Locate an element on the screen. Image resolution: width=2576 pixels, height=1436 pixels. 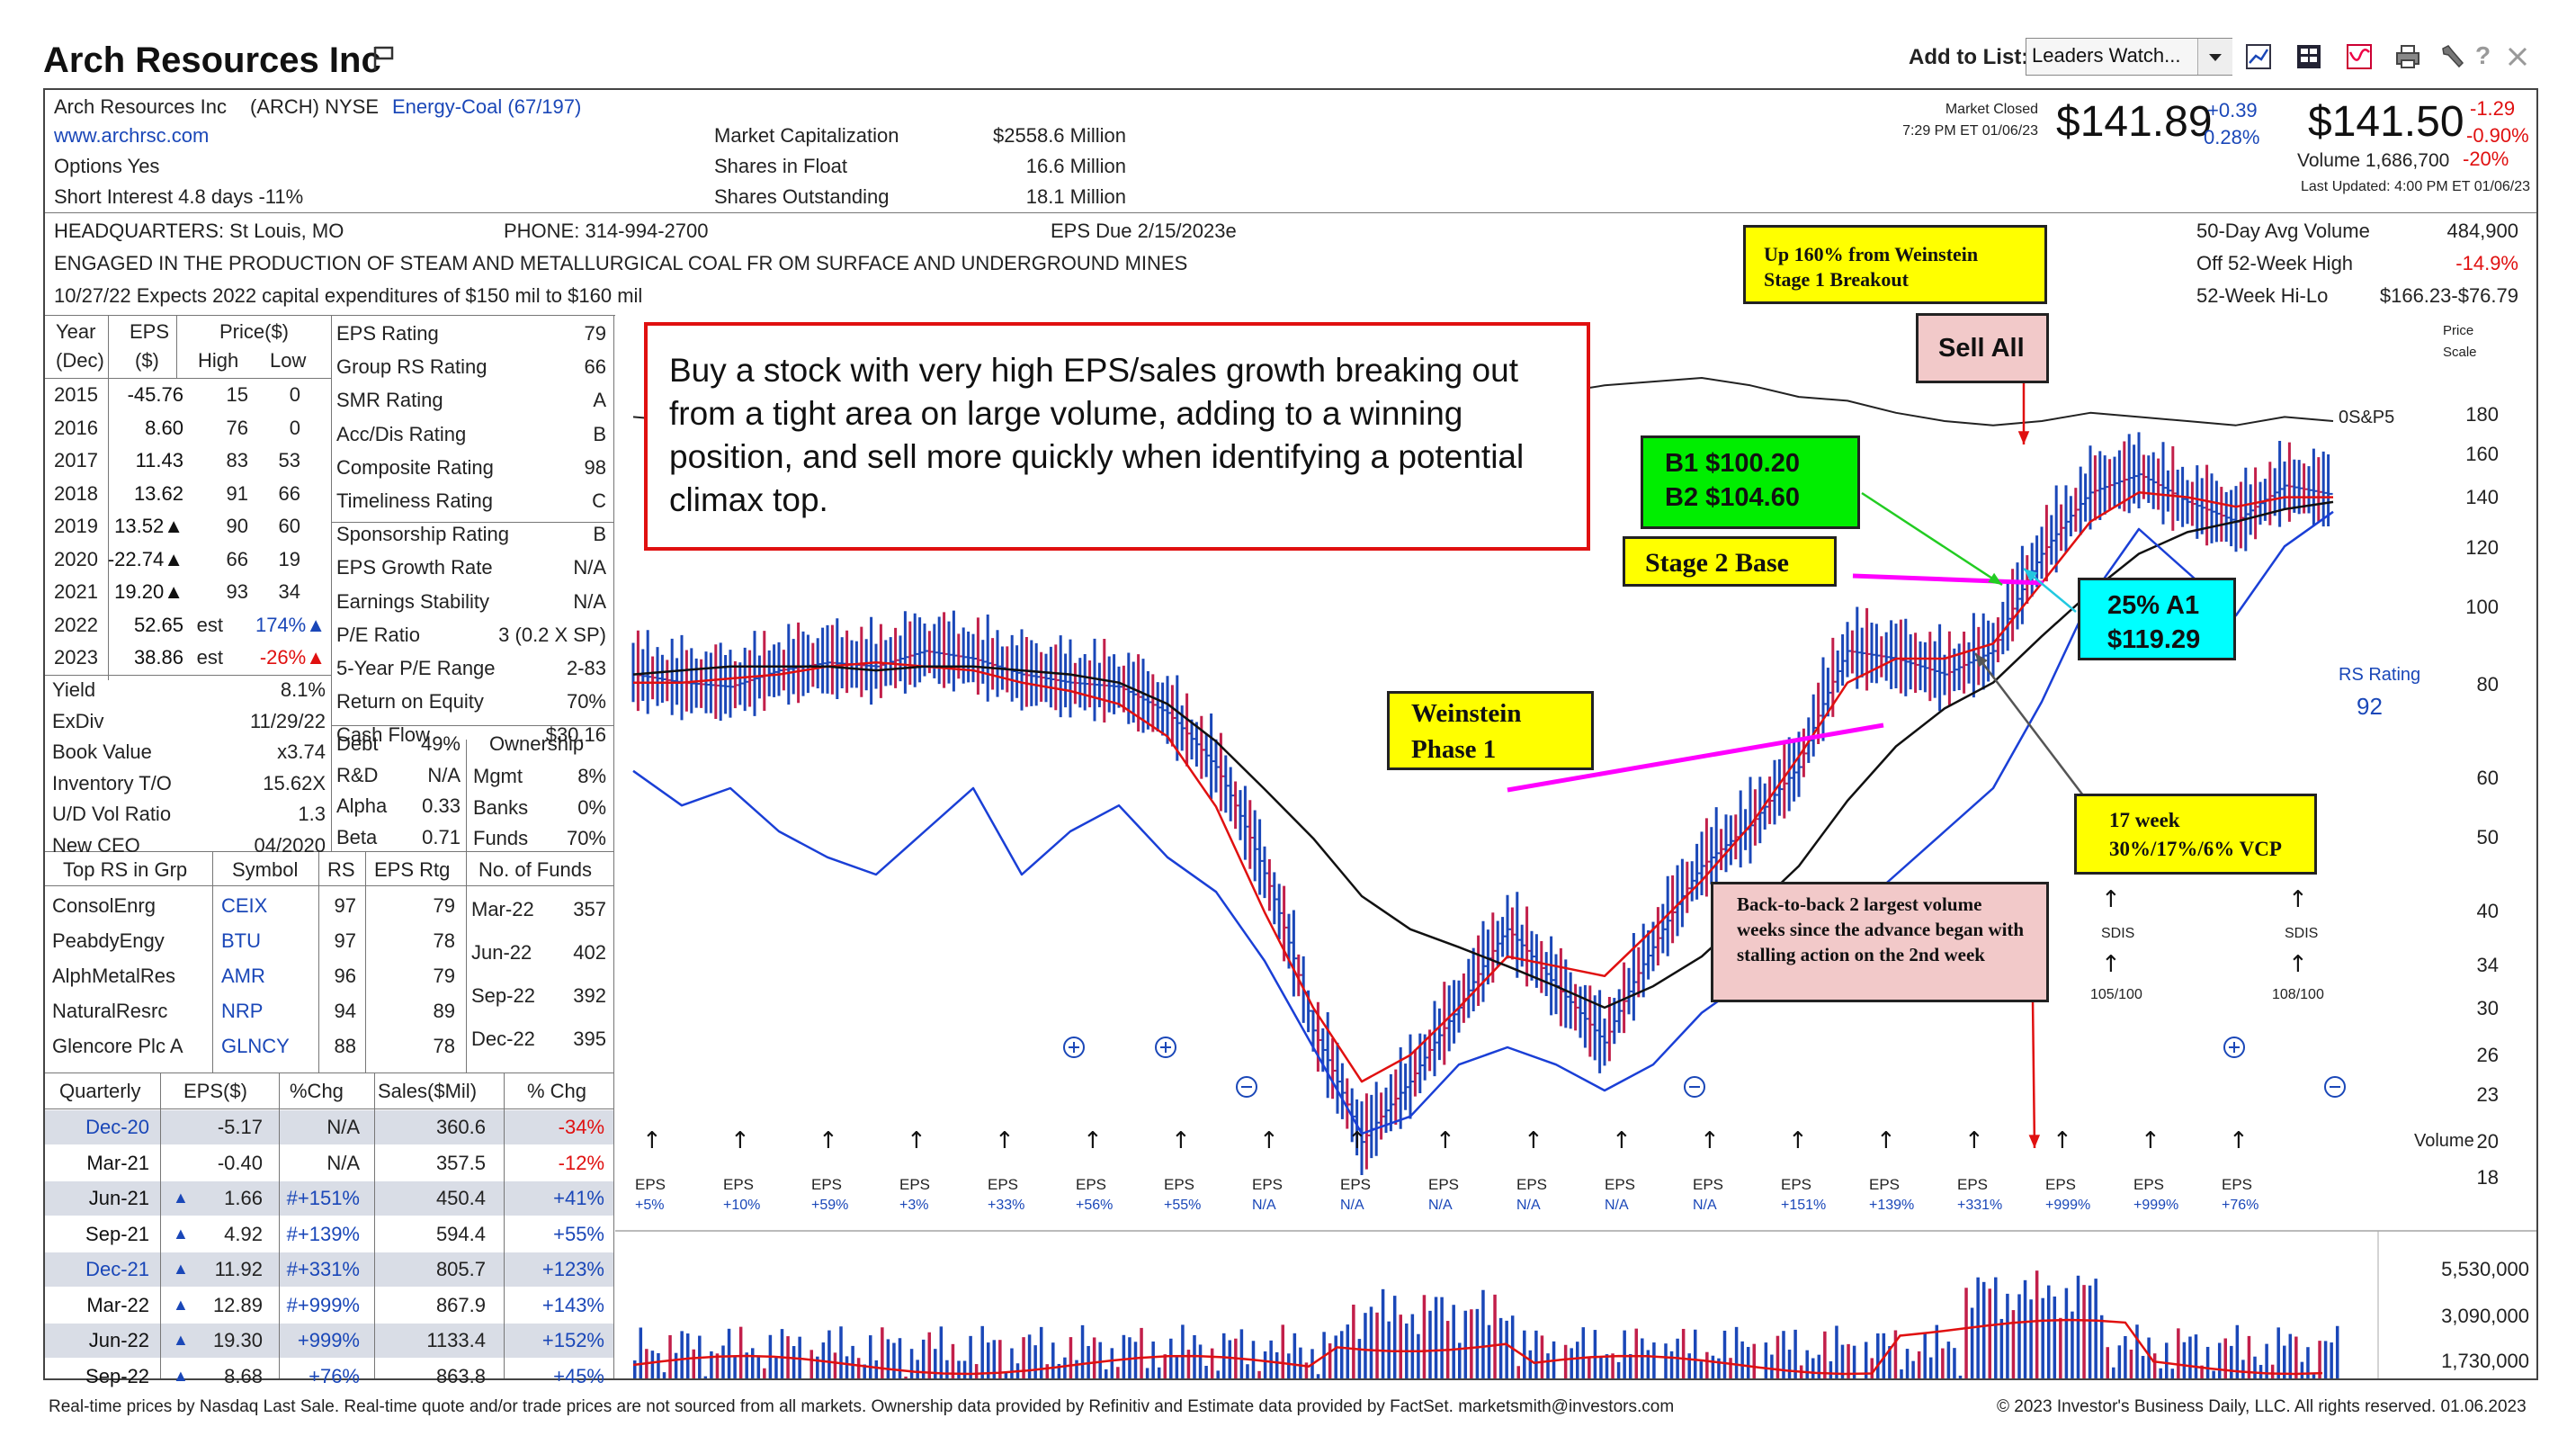
eps-low: 60 is located at coordinates (289, 526).